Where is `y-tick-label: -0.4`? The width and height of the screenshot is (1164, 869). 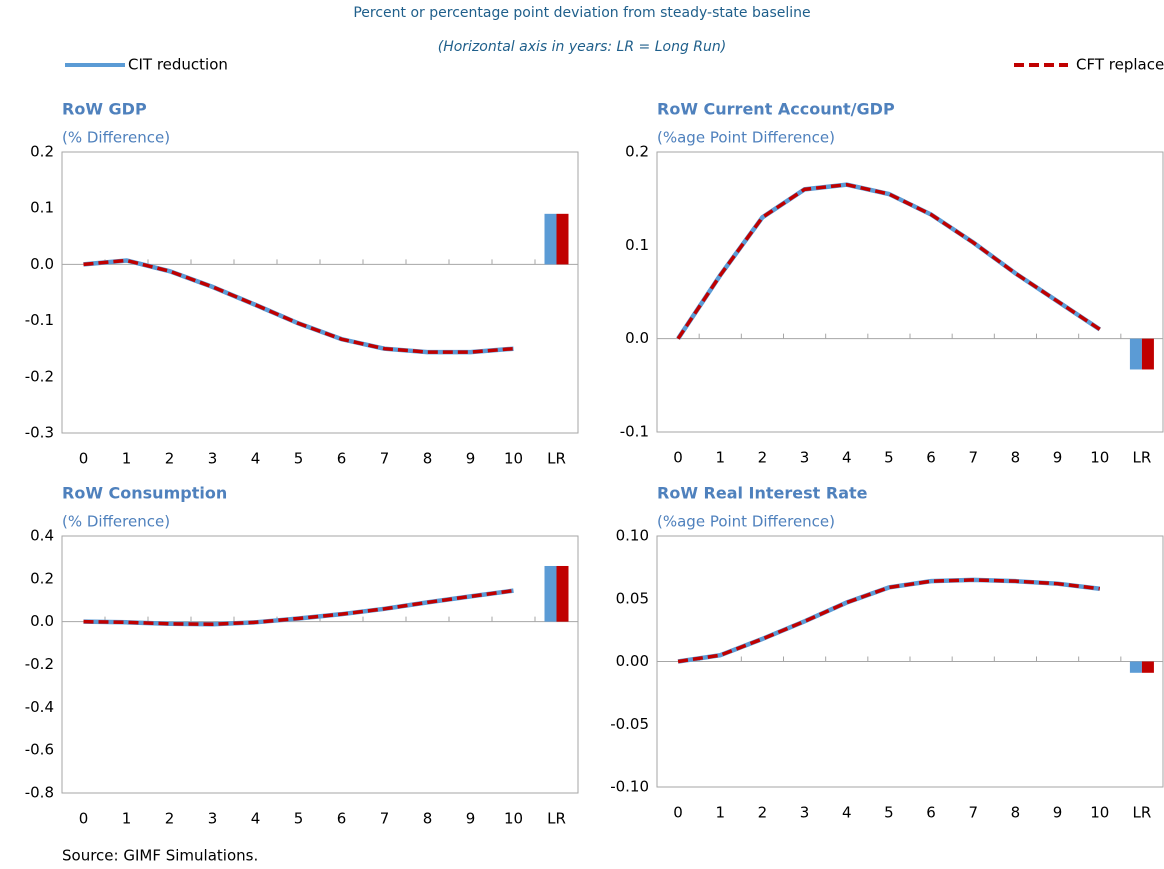
y-tick-label: -0.4 is located at coordinates (39, 707).